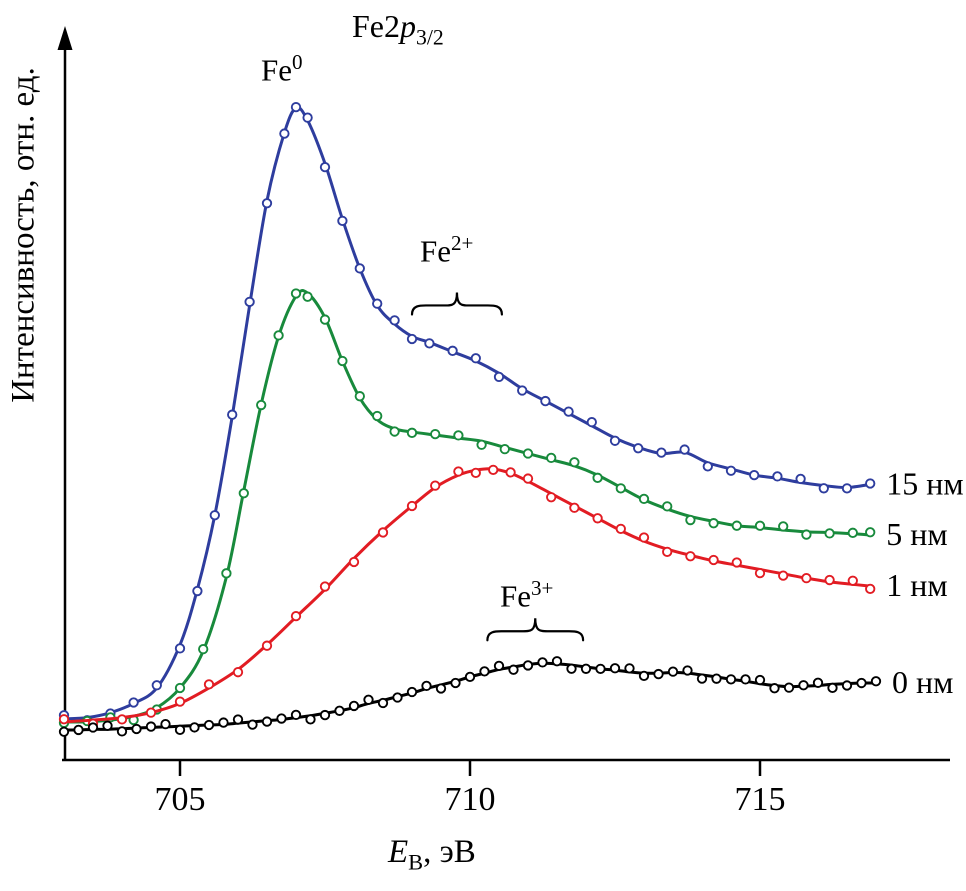 This screenshot has width=966, height=891. What do you see at coordinates (922, 682) in the screenshot?
I see `series-thickness-label: 0 нм` at bounding box center [922, 682].